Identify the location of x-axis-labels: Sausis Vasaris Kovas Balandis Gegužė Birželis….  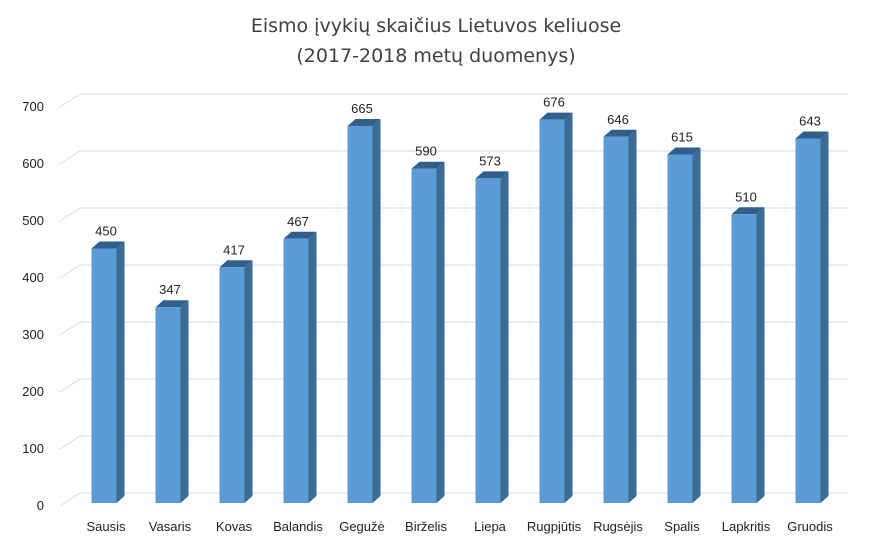
(459, 526).